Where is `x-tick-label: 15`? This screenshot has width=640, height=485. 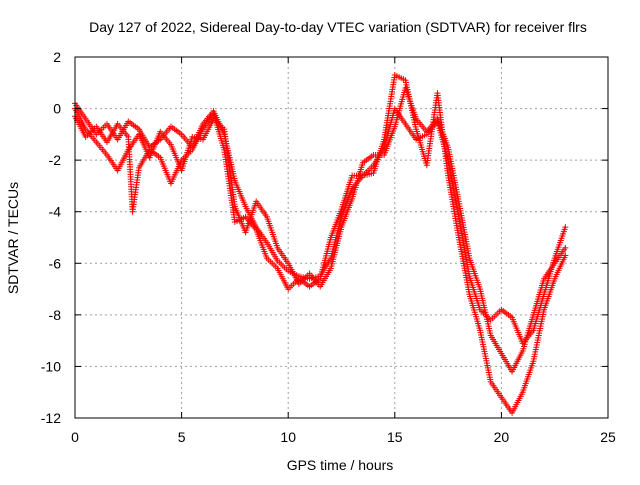 x-tick-label: 15 is located at coordinates (395, 437).